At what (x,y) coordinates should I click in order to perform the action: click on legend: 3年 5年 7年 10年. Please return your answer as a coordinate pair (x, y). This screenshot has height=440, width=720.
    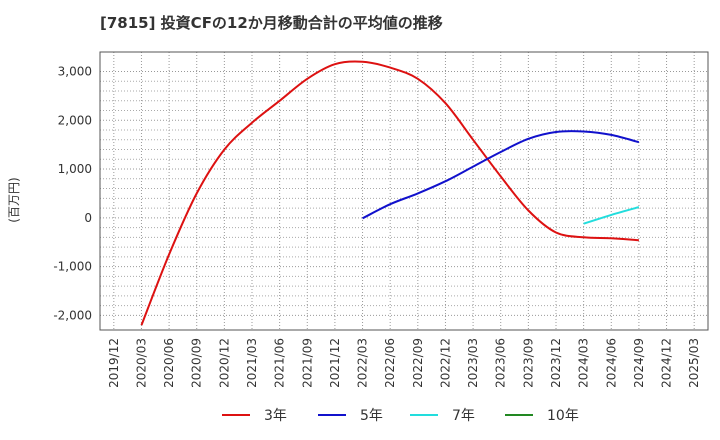
    Looking at the image, I should click on (400, 416).